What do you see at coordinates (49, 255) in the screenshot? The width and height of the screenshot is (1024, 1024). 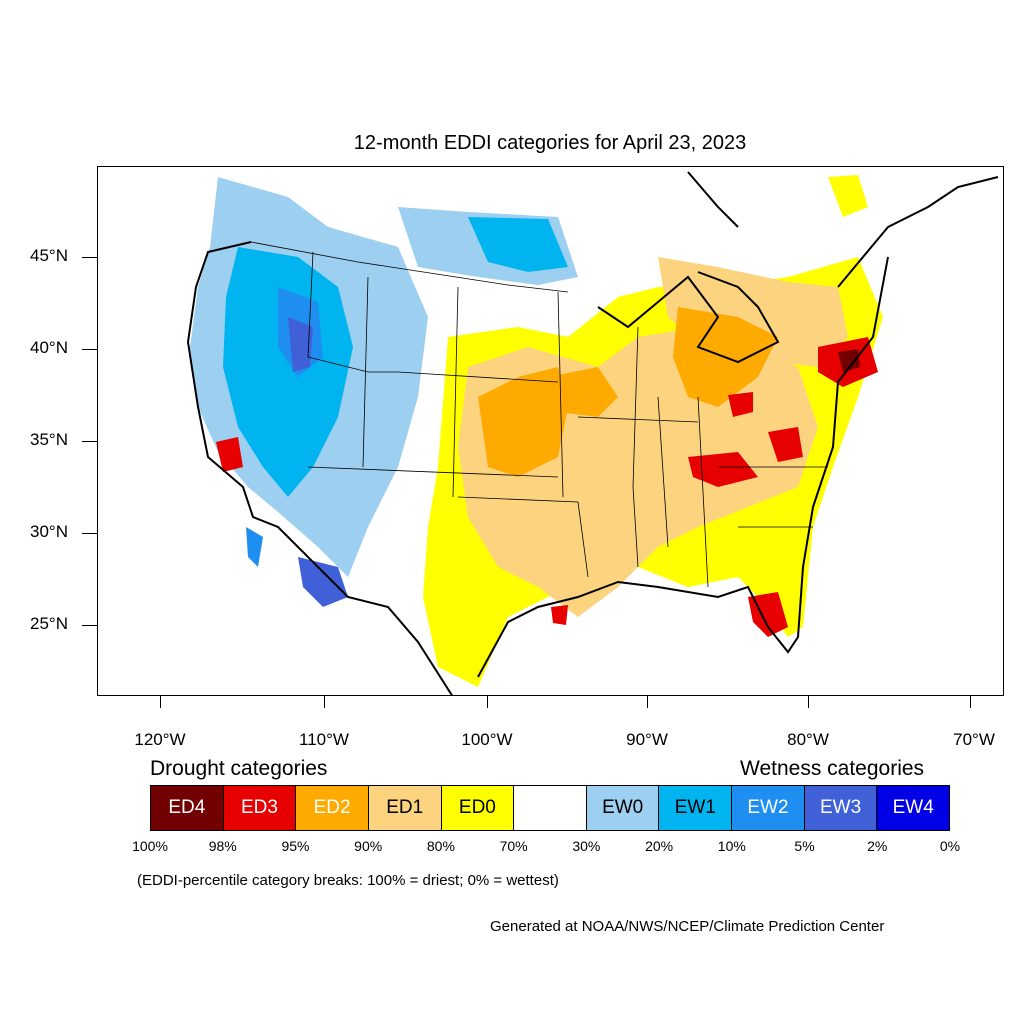 I see `lat-label-45n: 45°N` at bounding box center [49, 255].